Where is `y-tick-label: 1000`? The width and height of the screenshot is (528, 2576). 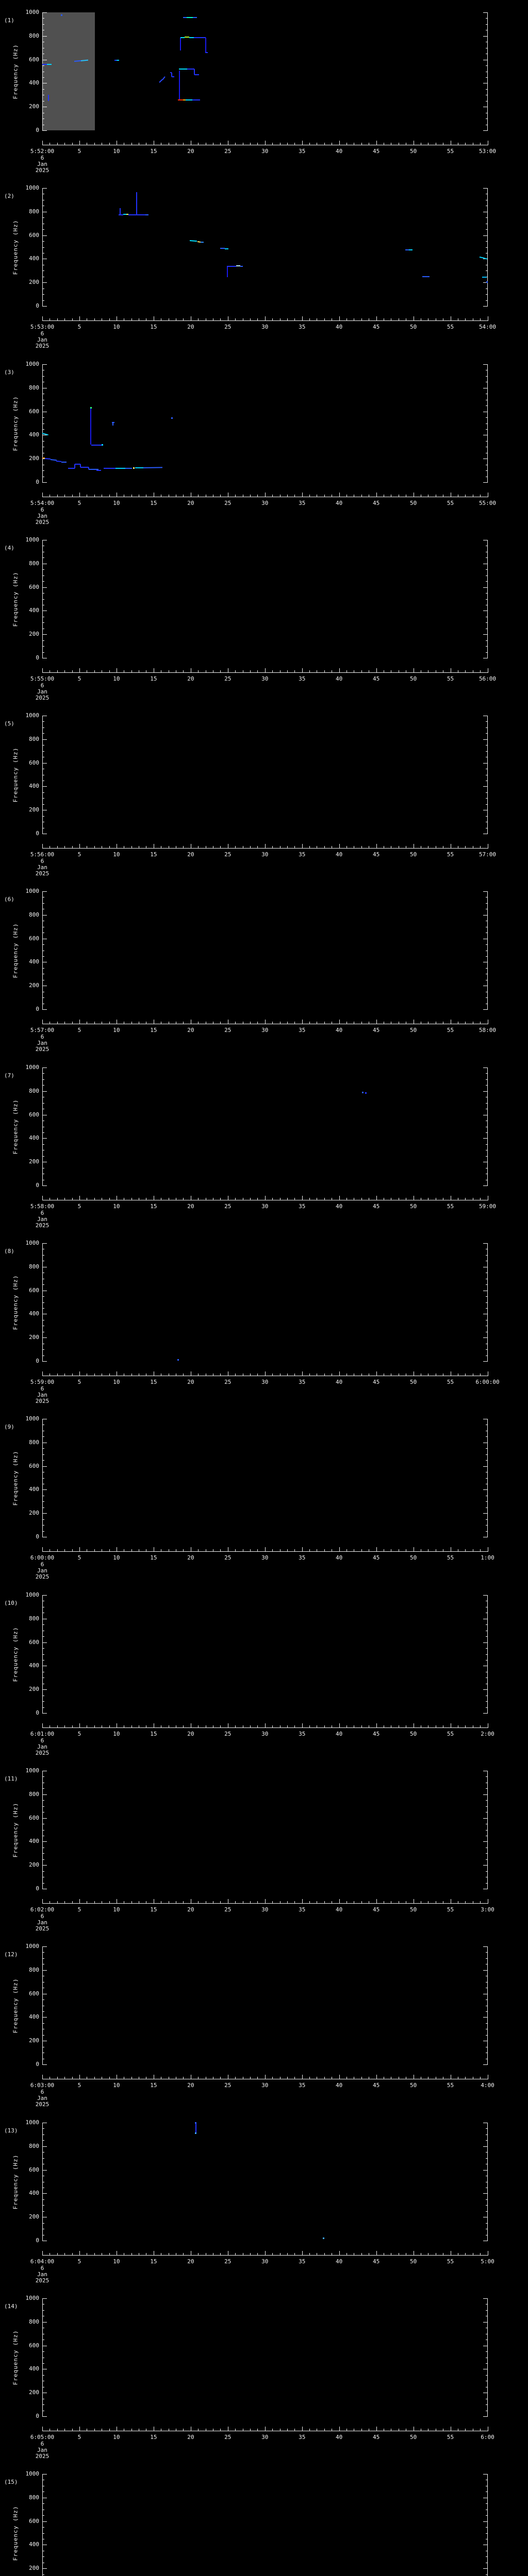
y-tick-label: 1000 is located at coordinates (32, 1067).